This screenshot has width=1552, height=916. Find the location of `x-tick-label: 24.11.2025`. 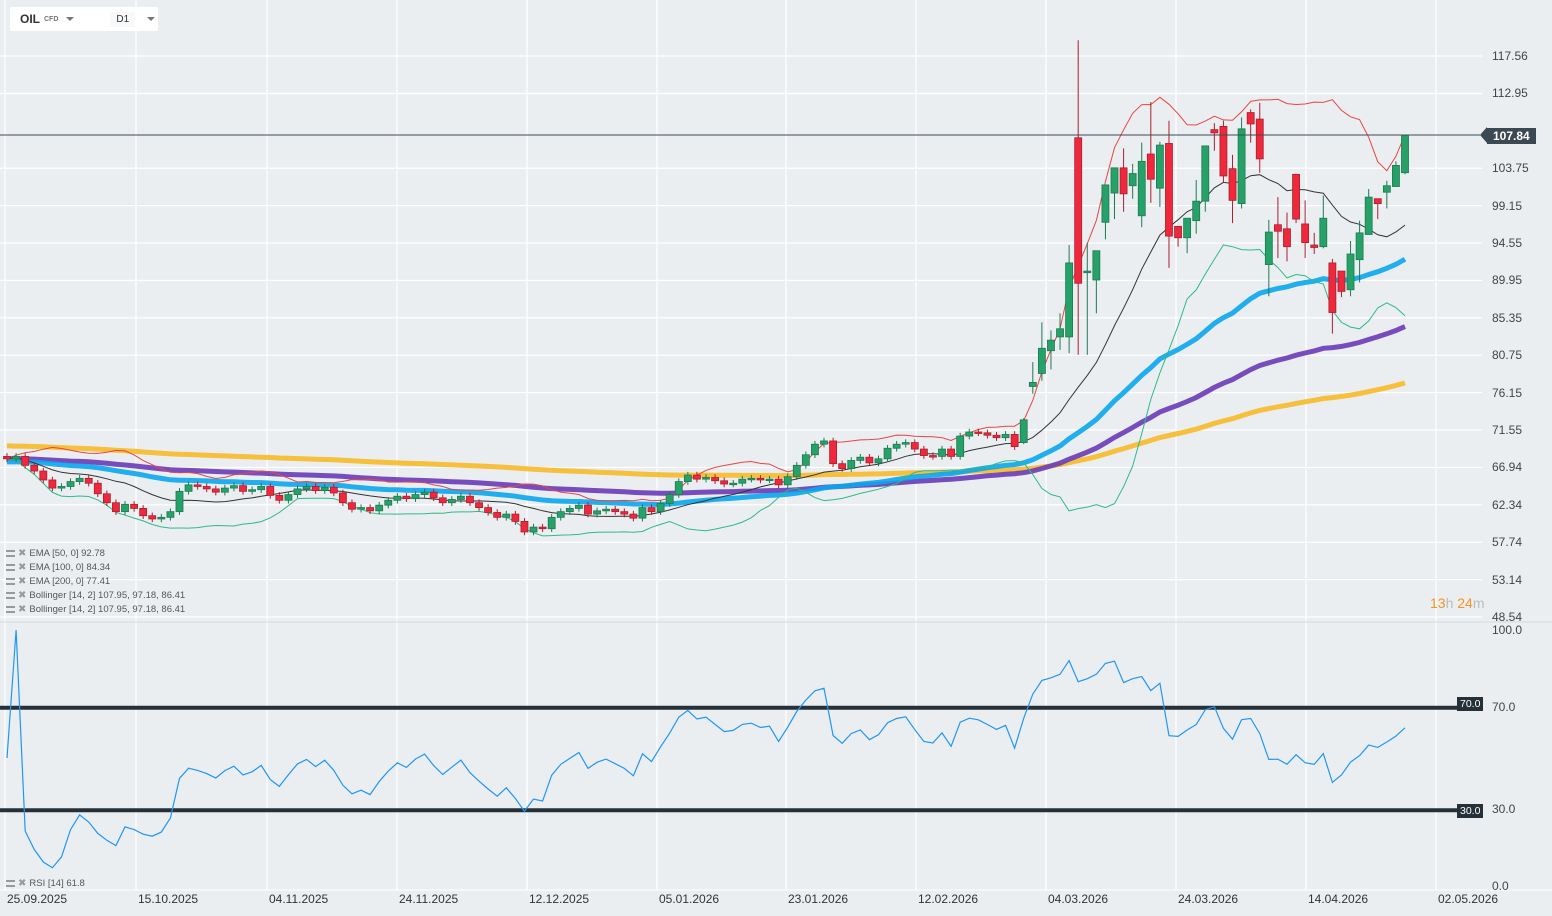

x-tick-label: 24.11.2025 is located at coordinates (429, 899).